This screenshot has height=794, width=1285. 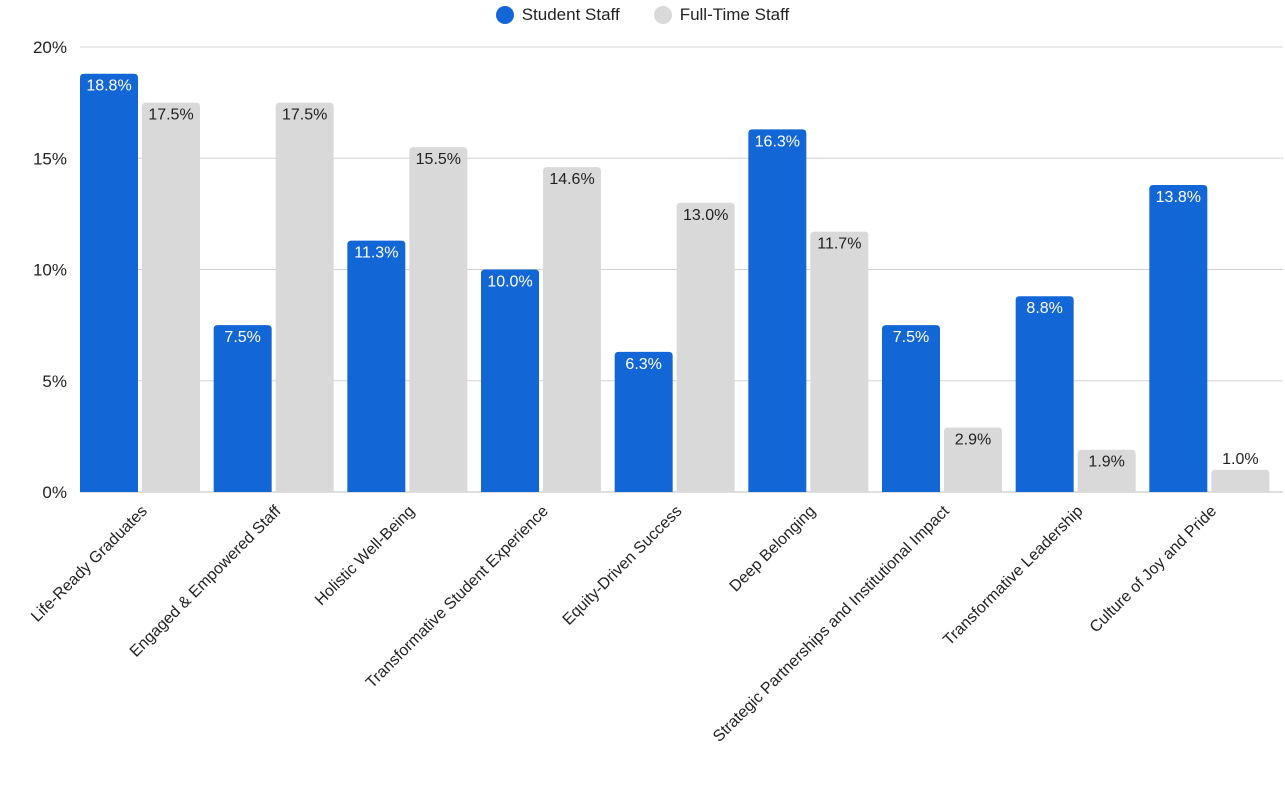 What do you see at coordinates (777, 141) in the screenshot?
I see `data-label: 16.3%` at bounding box center [777, 141].